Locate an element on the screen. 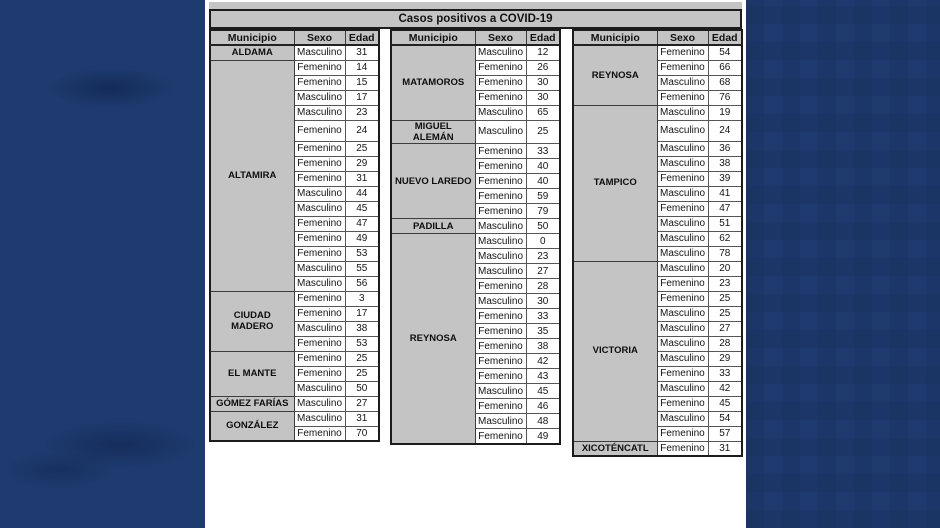  table-row: Masculino 23 is located at coordinates (476, 256).